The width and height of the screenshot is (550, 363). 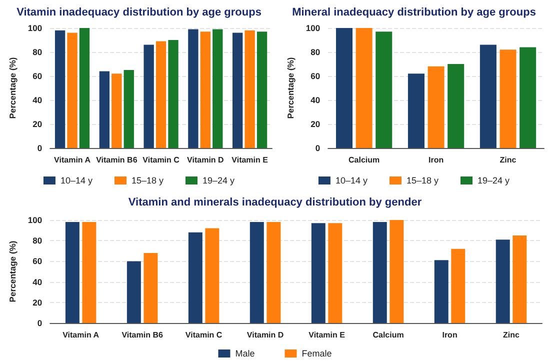 What do you see at coordinates (275, 202) in the screenshot?
I see `chart-title: Vitamin and minerals inadequacy distribution by gender` at bounding box center [275, 202].